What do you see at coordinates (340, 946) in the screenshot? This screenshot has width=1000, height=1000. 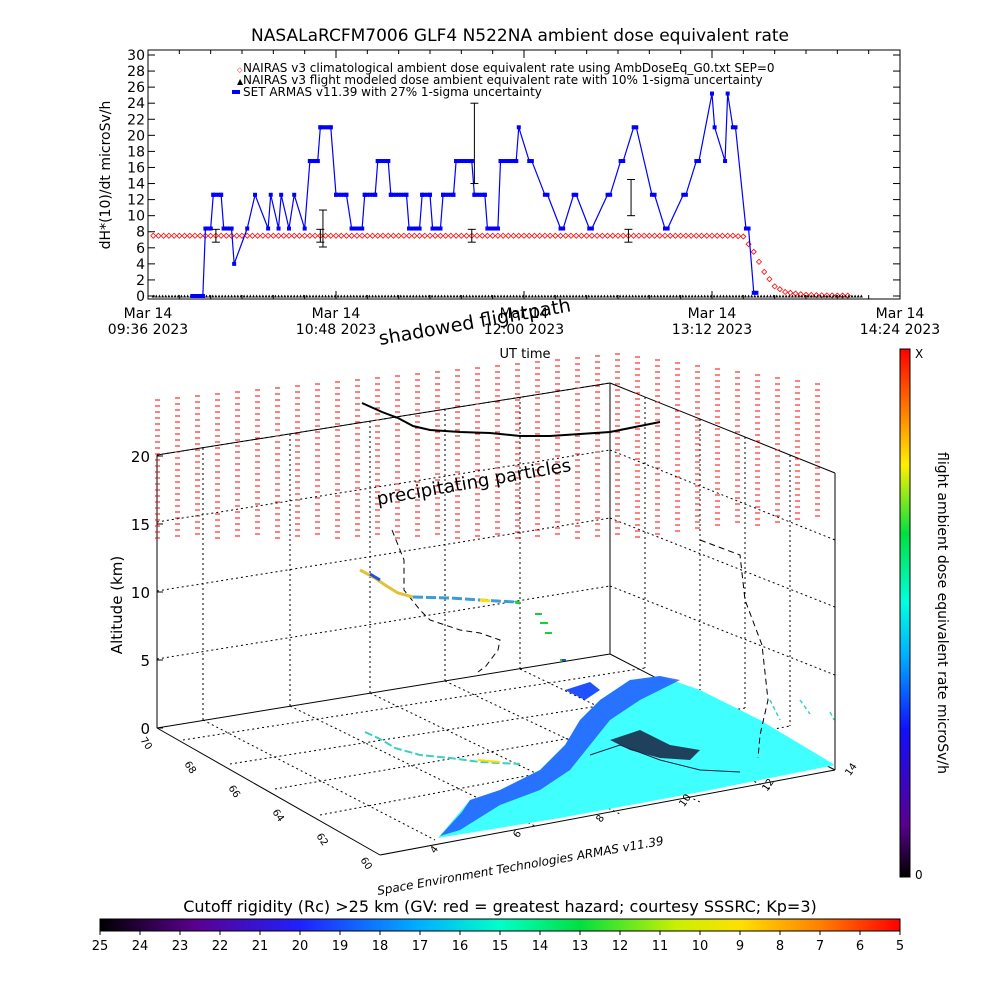 I see `cutoff-tick-label: 19` at bounding box center [340, 946].